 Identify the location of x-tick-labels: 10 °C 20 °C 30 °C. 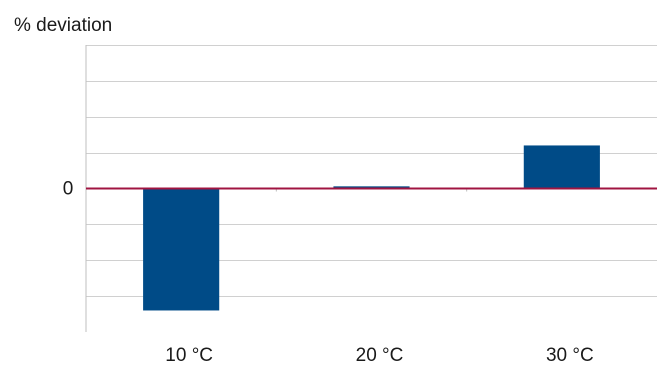
(379, 355).